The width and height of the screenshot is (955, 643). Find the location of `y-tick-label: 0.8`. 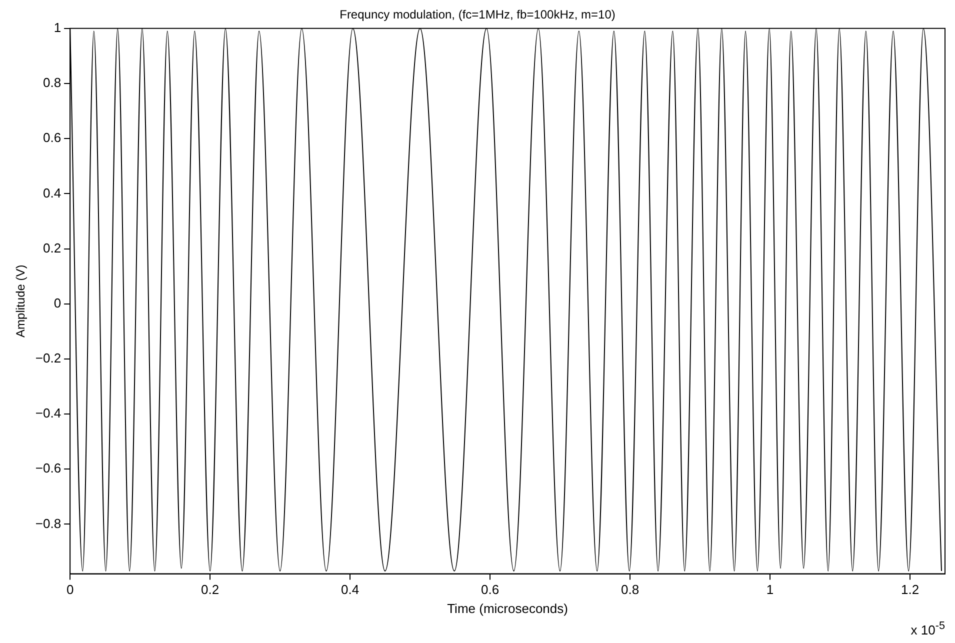

y-tick-label: 0.8 is located at coordinates (52, 82).